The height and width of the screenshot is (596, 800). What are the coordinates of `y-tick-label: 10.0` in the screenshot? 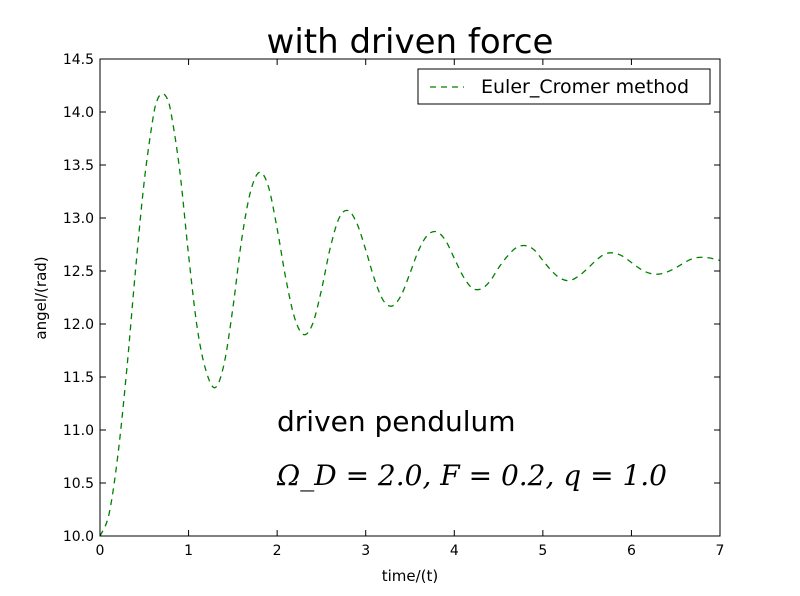 It's located at (78, 537).